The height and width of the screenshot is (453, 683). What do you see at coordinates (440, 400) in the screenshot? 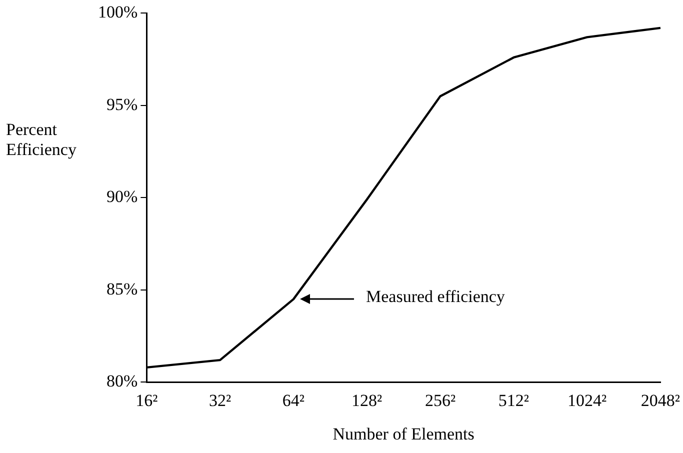
I see `x-tick-label: 256²` at bounding box center [440, 400].